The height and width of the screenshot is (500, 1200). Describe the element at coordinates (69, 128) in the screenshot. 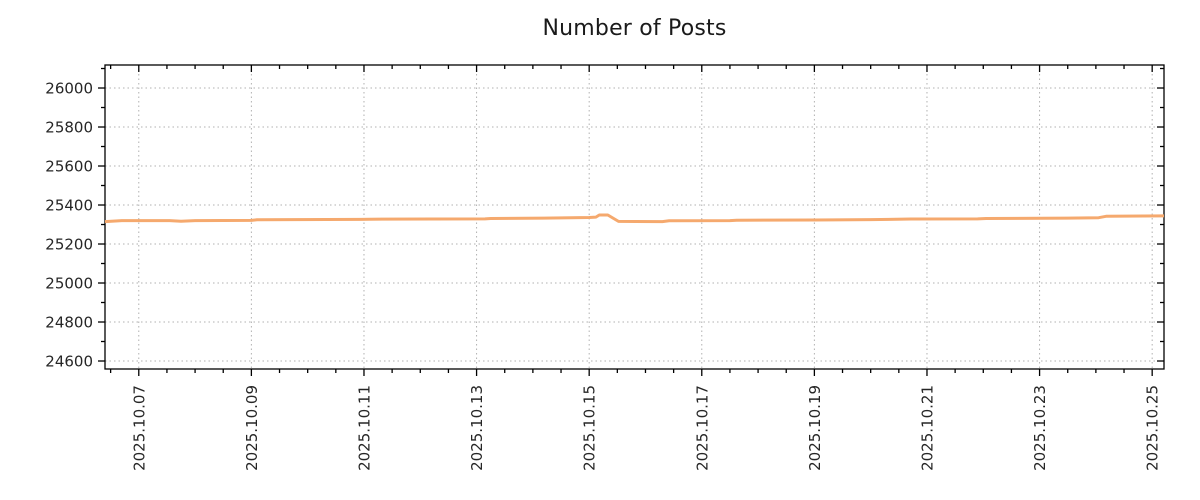

I see `y-tick-label: 25800` at that location.